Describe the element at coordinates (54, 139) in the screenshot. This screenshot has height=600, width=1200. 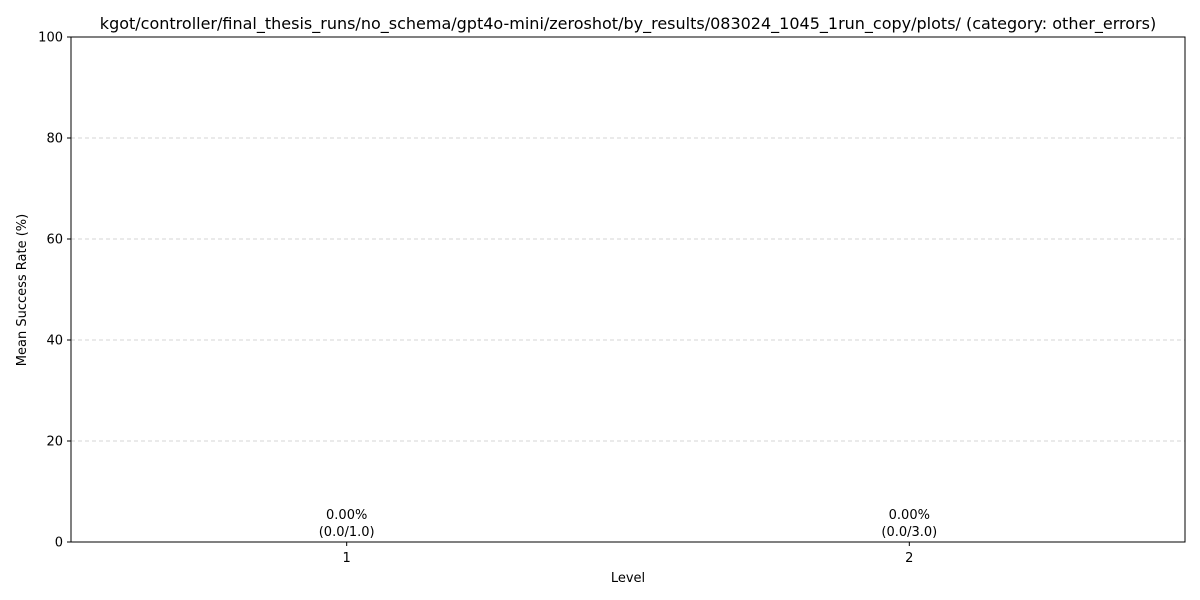
I see `y-tick-label: 80` at that location.